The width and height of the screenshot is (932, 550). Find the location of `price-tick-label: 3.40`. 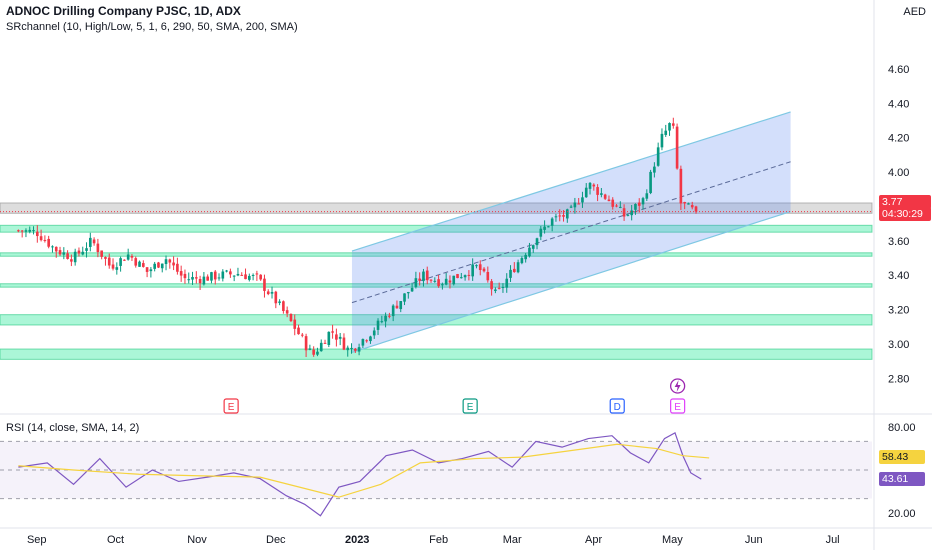

price-tick-label: 3.40 is located at coordinates (898, 276).